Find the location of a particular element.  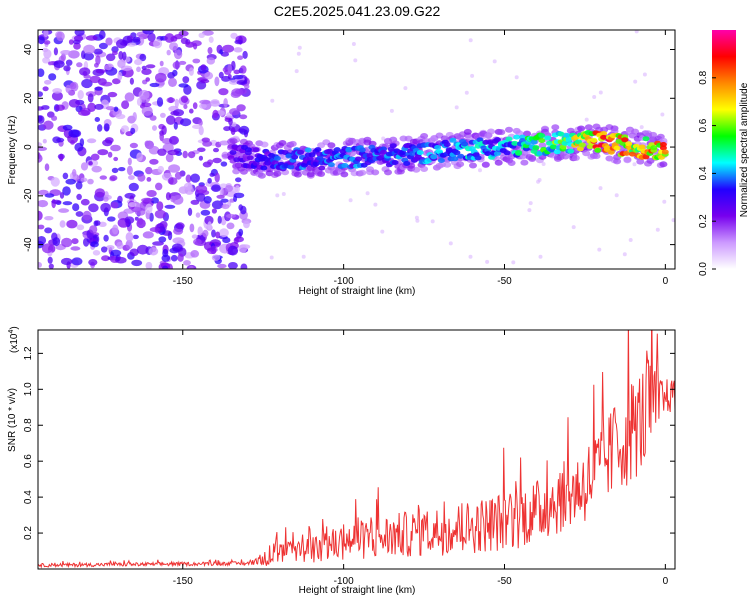

colorbar-tick-label: 0.0 is located at coordinates (703, 269).